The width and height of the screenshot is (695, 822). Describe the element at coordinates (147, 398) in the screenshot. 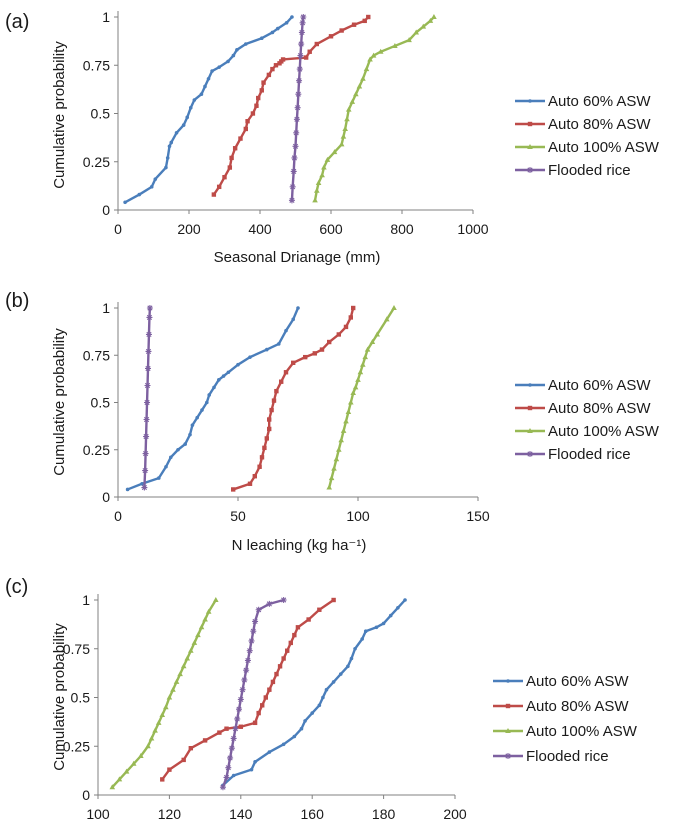

I see `series-flooded-rice` at that location.